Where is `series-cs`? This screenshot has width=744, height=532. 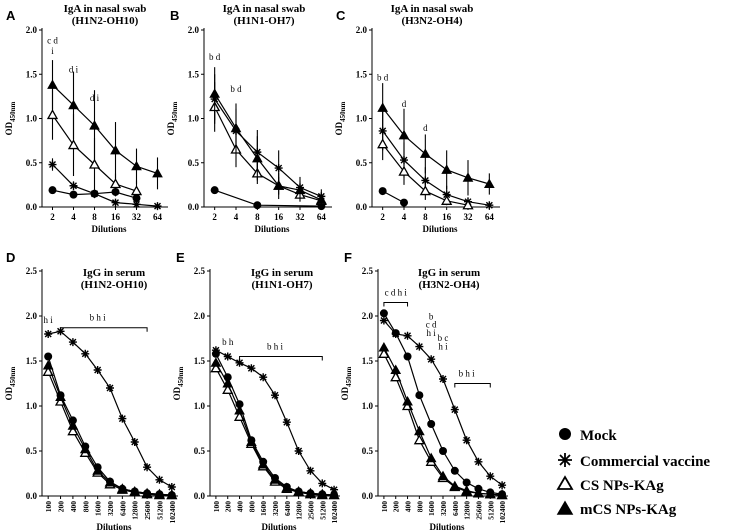
series-cs is located at coordinates (425, 169).